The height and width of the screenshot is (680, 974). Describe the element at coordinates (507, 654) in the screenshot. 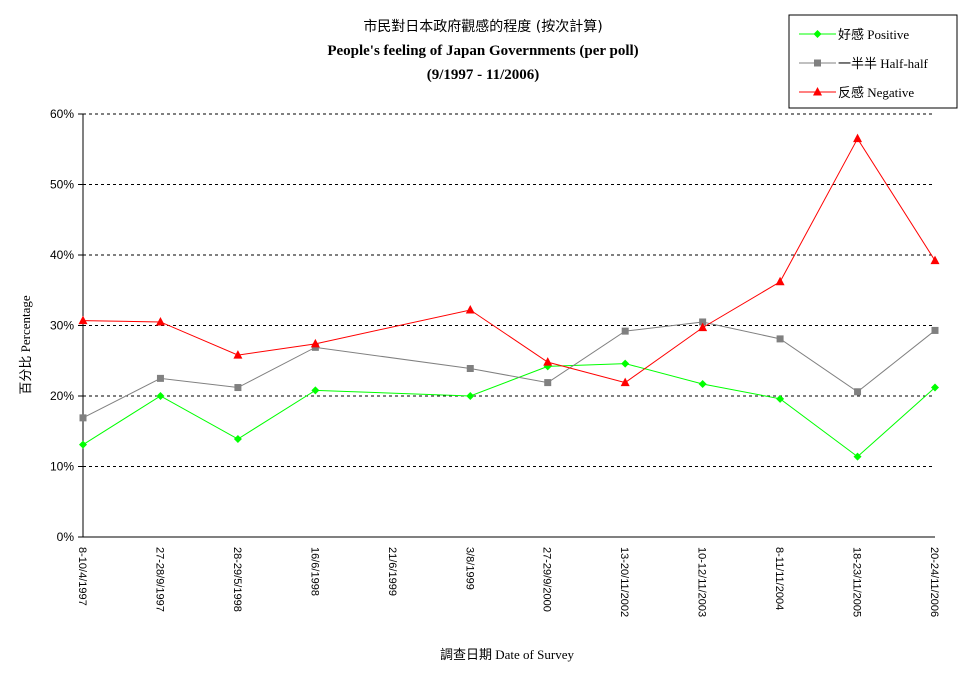

I see `x-axis-label: 調查日期 Date of Survey` at that location.